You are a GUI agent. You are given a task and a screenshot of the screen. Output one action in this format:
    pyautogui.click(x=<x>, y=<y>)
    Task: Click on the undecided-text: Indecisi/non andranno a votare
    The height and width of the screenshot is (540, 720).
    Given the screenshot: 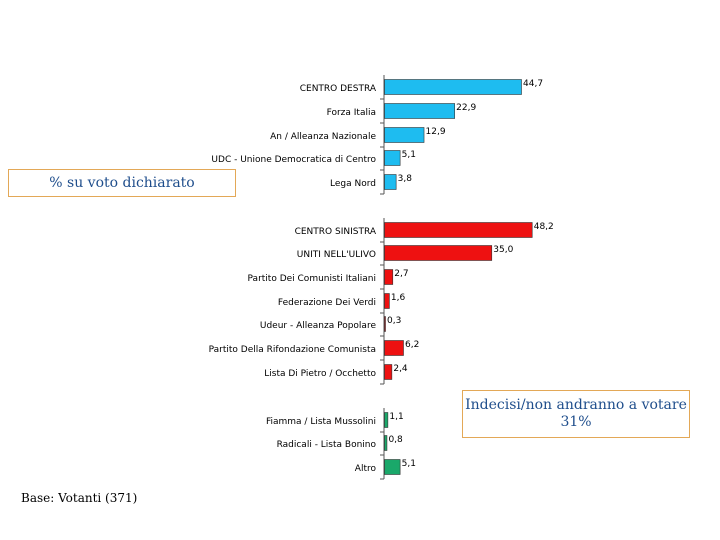 What is the action you would take?
    pyautogui.click(x=576, y=405)
    